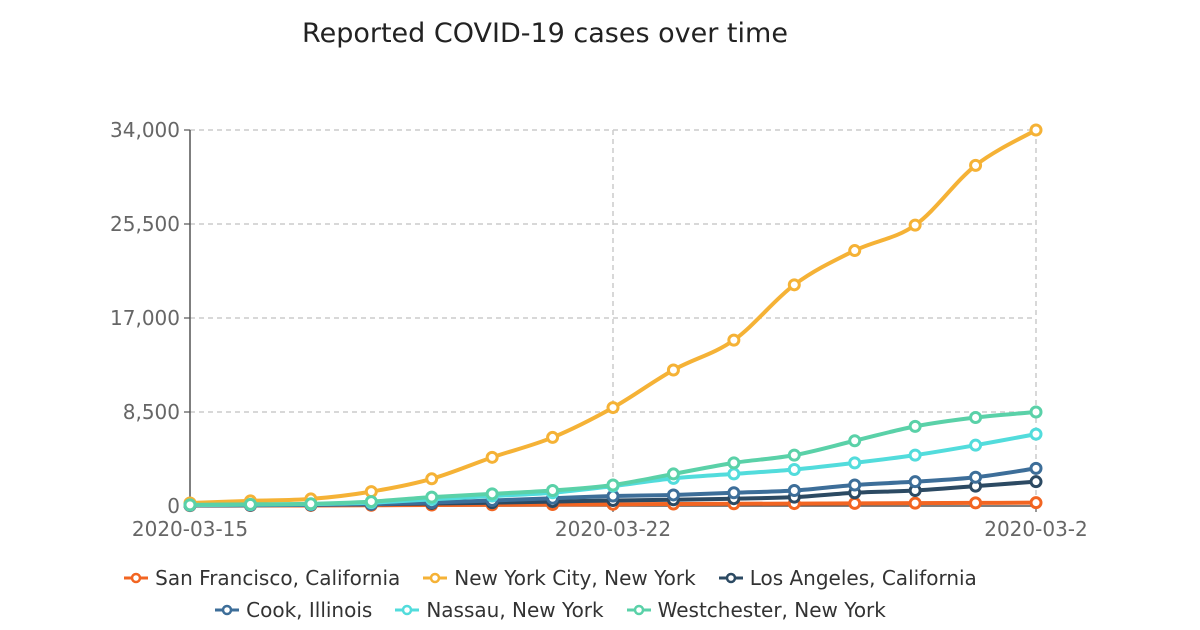 The width and height of the screenshot is (1200, 630). I want to click on x-tick-label: 2020-03-2, so click(1036, 529).